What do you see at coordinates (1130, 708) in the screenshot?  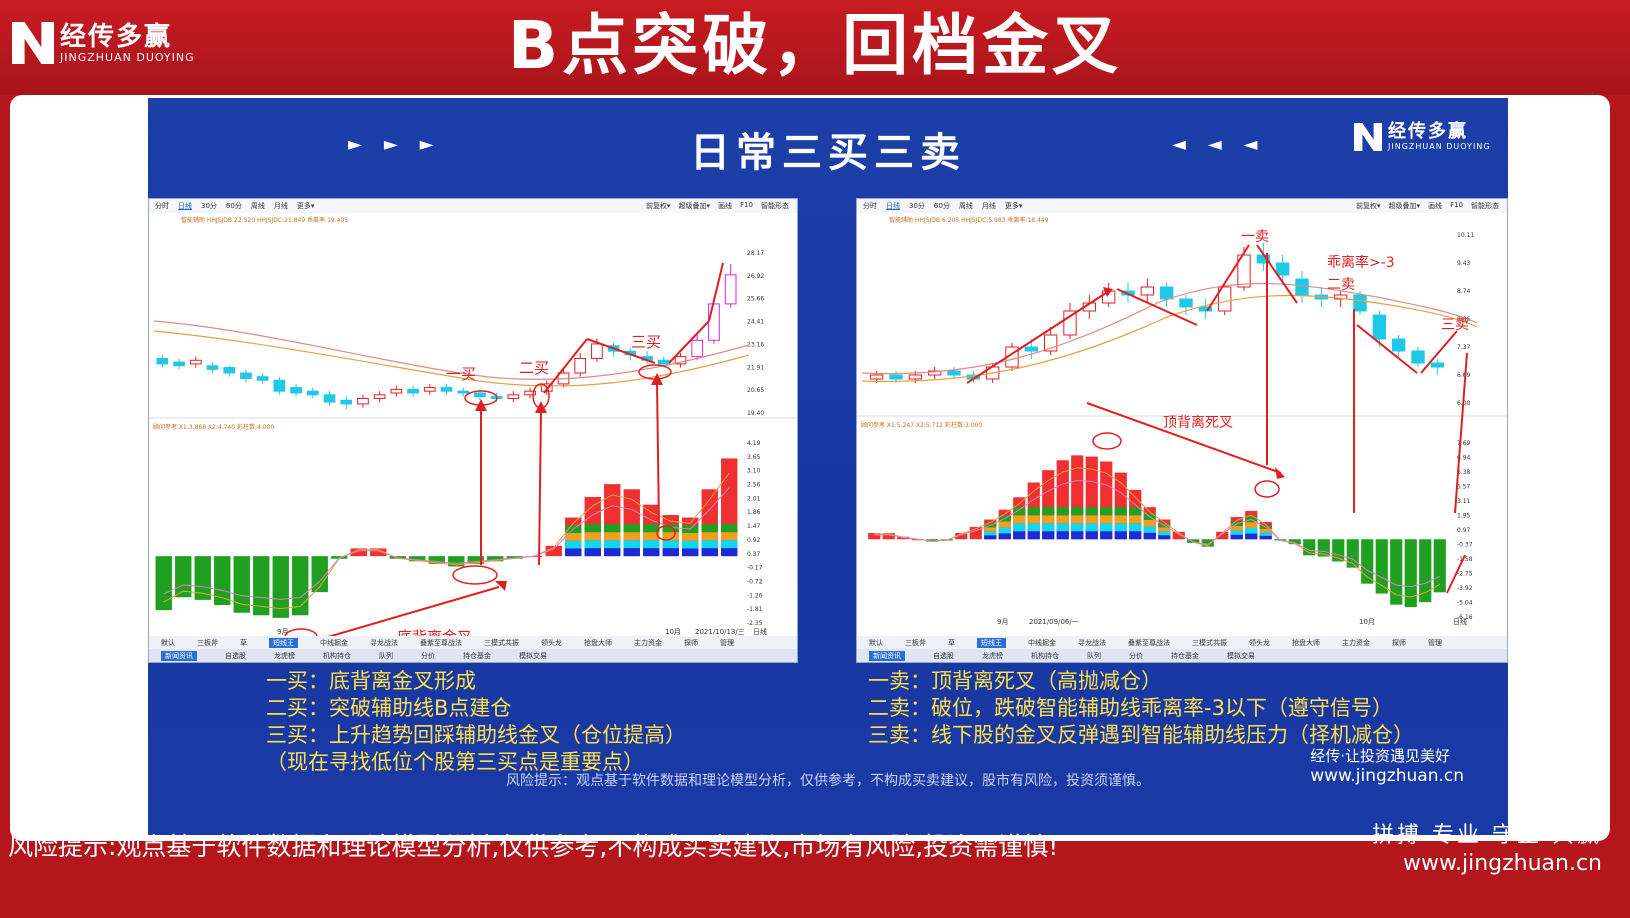 I see `desc-sell2: 二卖：破位，跌破智能辅助线乖离率-3以下（遵守信号）` at bounding box center [1130, 708].